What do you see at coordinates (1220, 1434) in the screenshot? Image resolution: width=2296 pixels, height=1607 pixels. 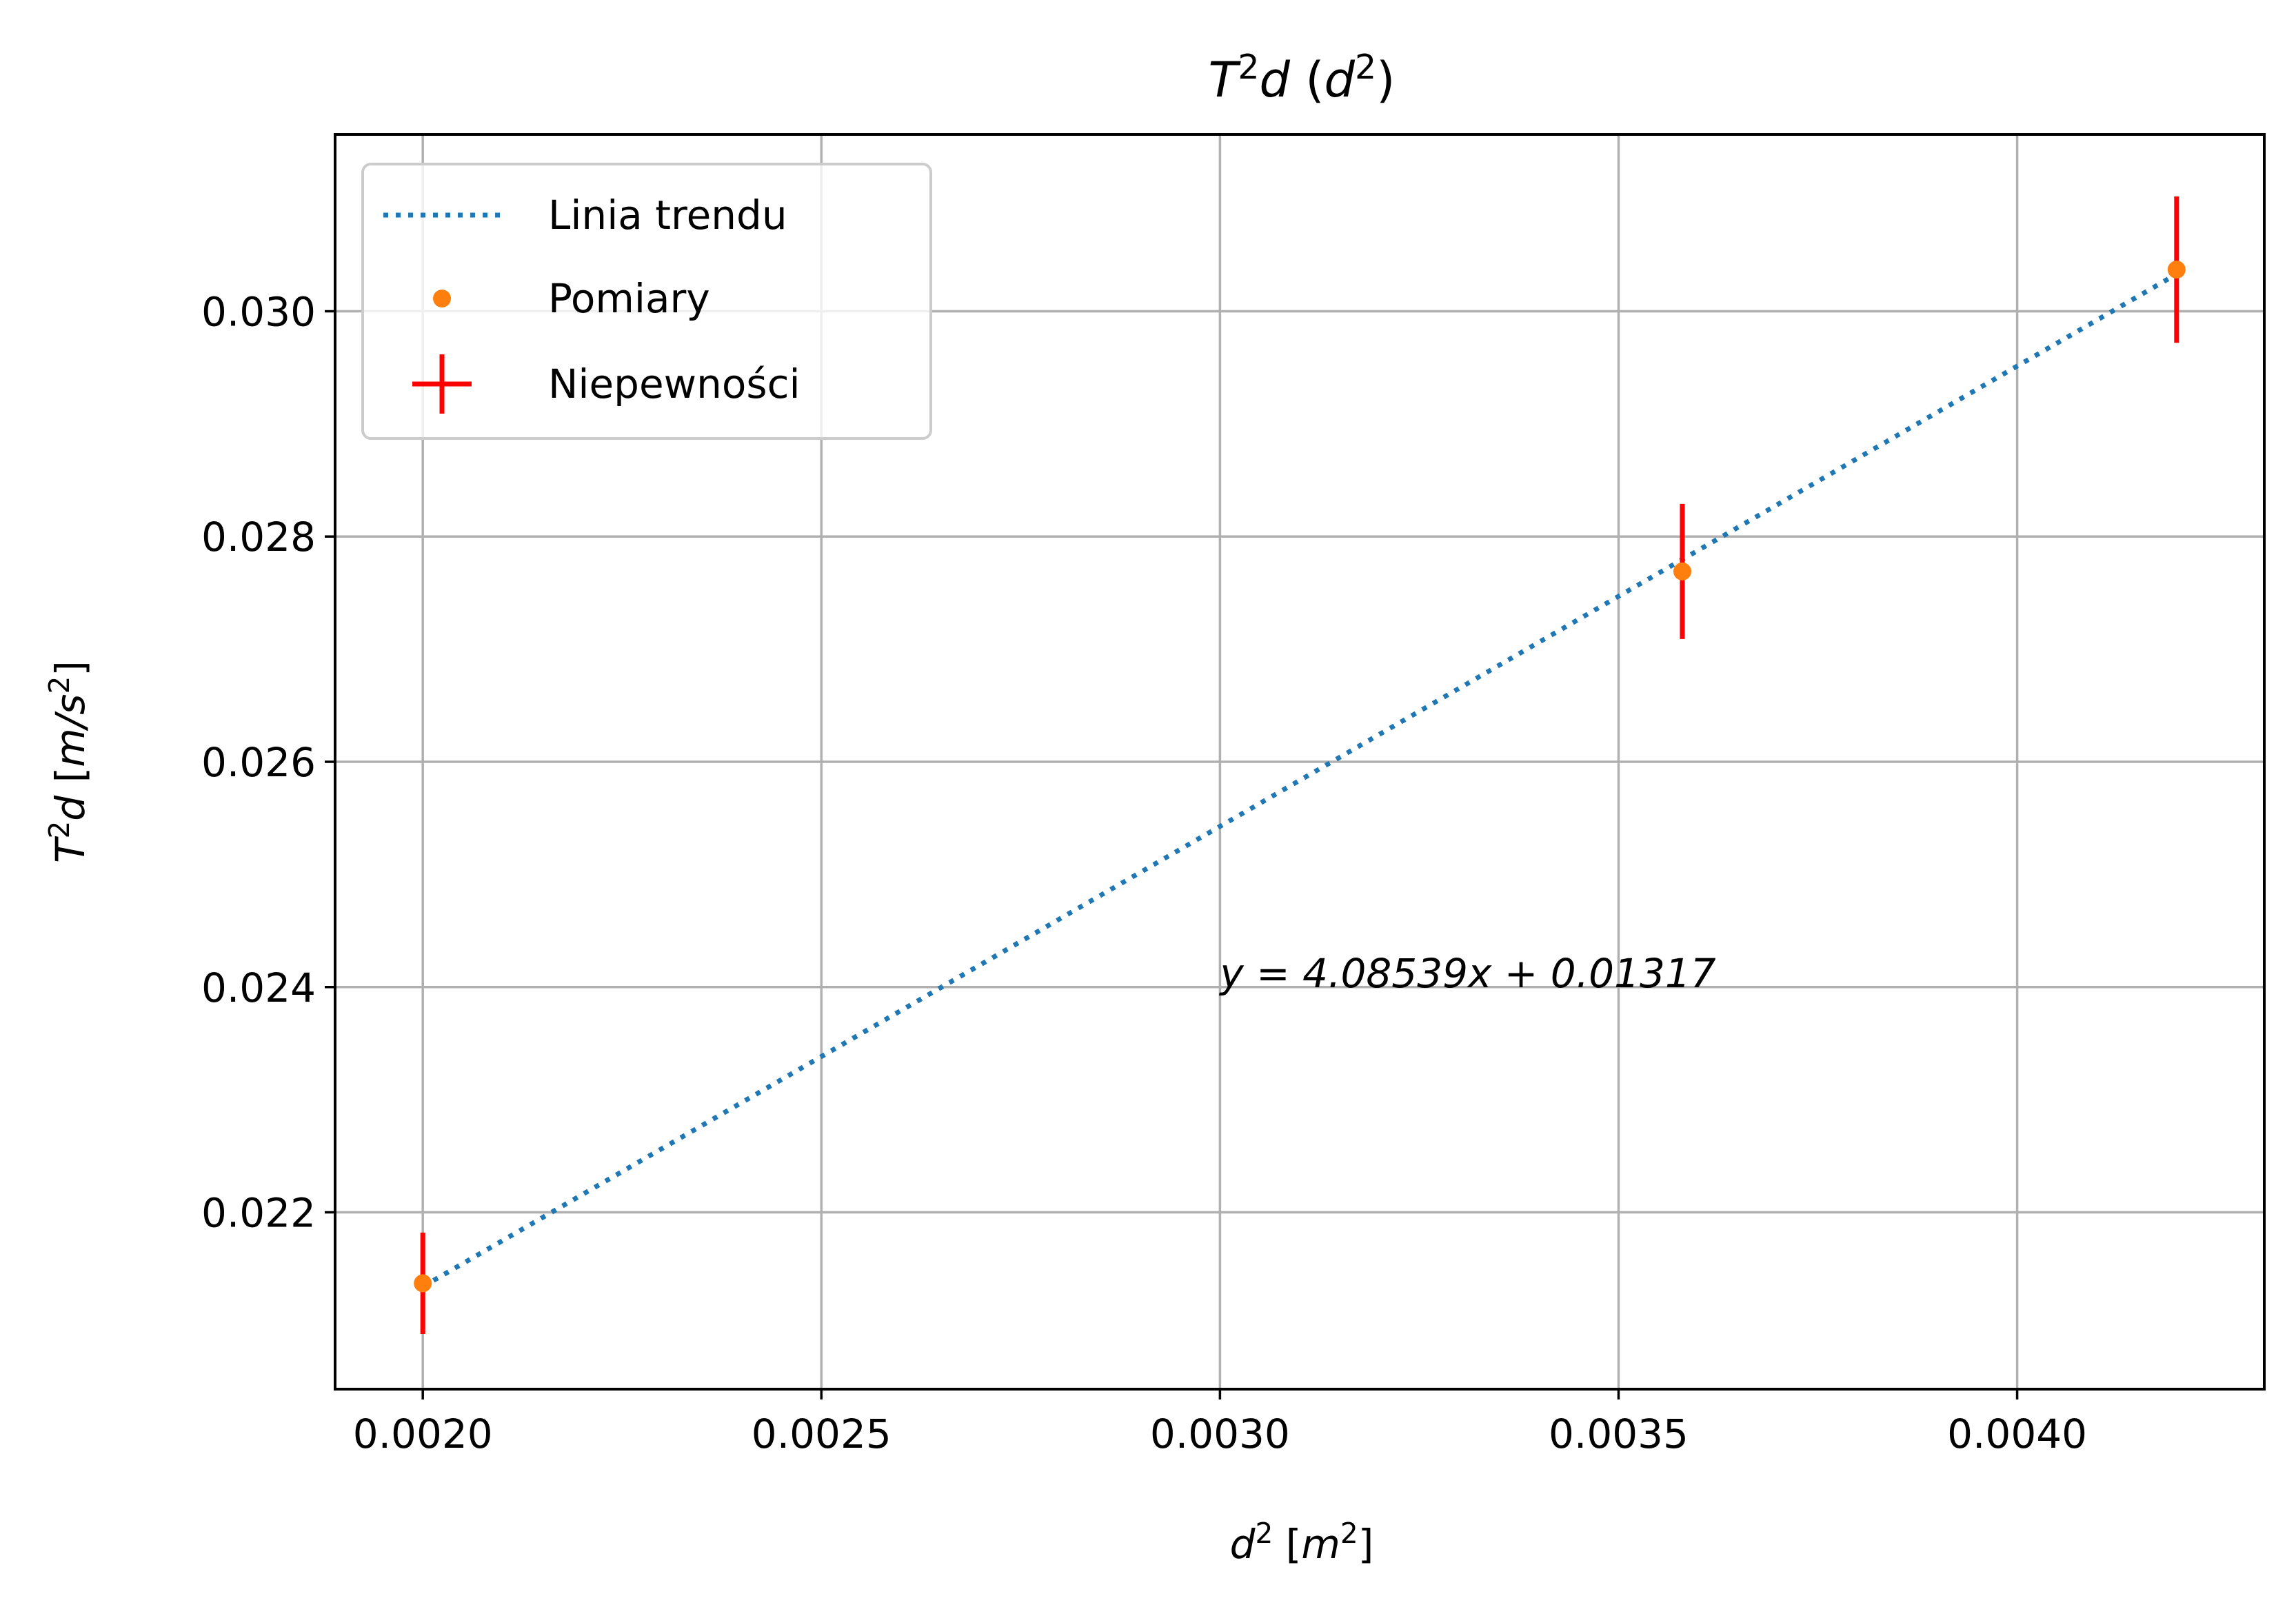 I see `x-tick-label: 0.0030` at bounding box center [1220, 1434].